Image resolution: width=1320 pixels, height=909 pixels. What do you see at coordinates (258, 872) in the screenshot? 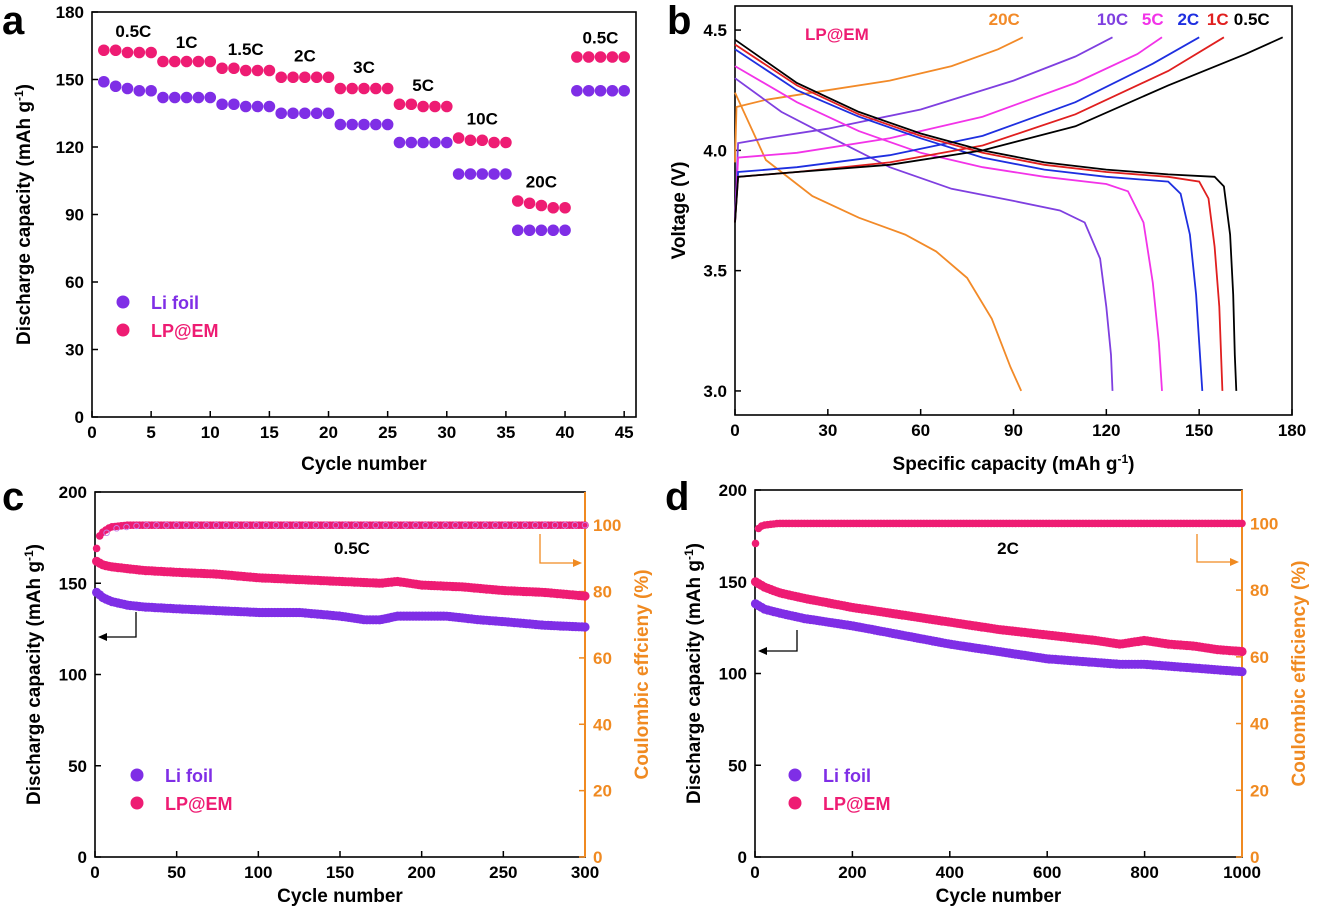
I see `x-tick-label: 100` at bounding box center [258, 872].